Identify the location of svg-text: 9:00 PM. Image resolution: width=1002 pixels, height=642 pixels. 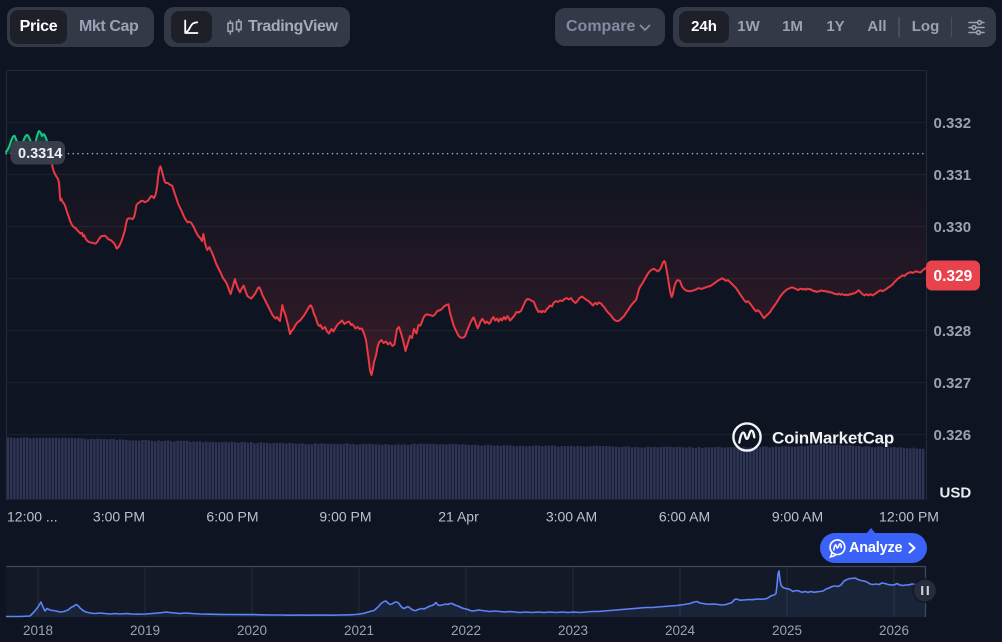
(345, 517).